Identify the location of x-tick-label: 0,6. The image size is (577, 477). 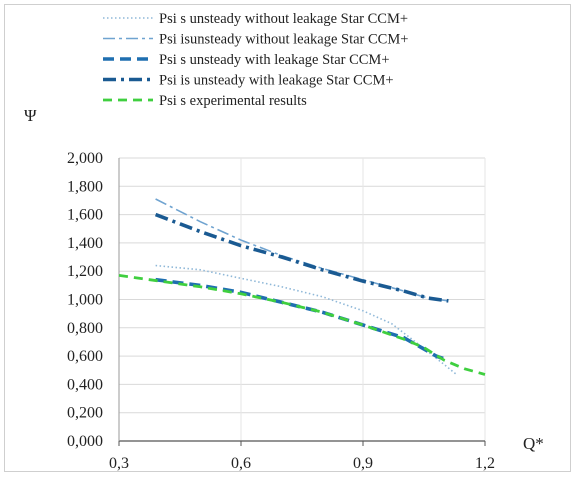
(241, 463).